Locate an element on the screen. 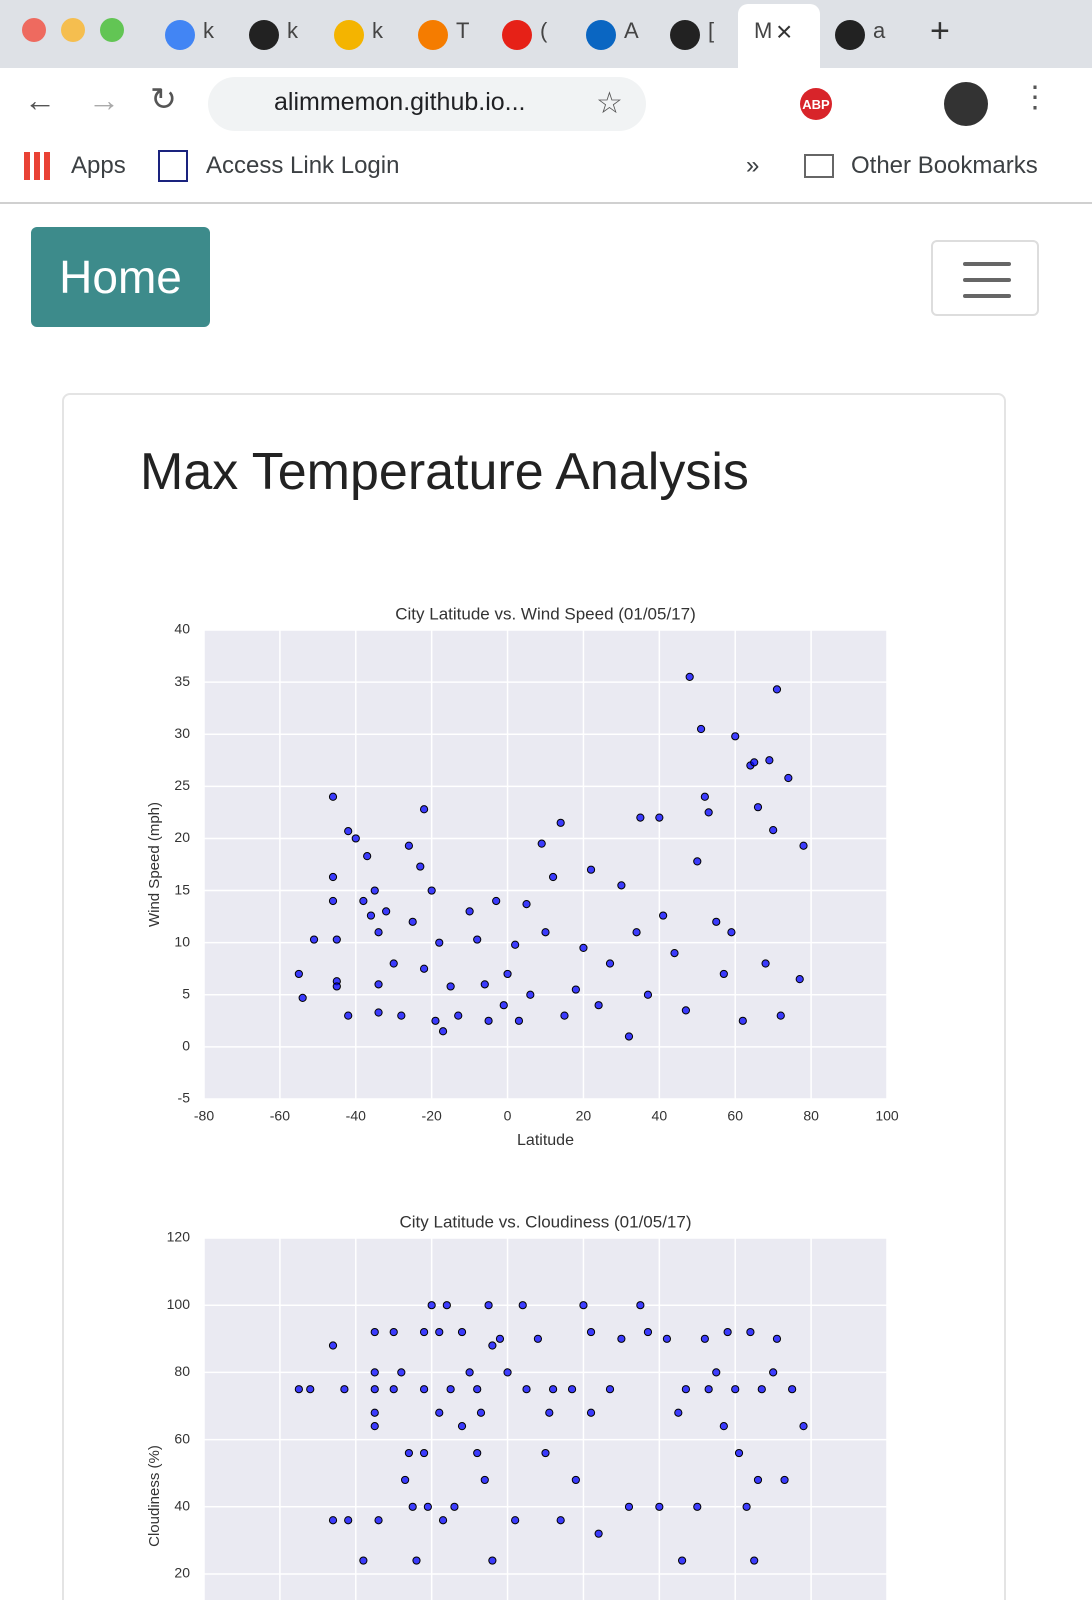 Image resolution: width=1092 pixels, height=1600 pixels. chart-title: City Latitude vs. Cloudiness (01/05/17) is located at coordinates (546, 1221).